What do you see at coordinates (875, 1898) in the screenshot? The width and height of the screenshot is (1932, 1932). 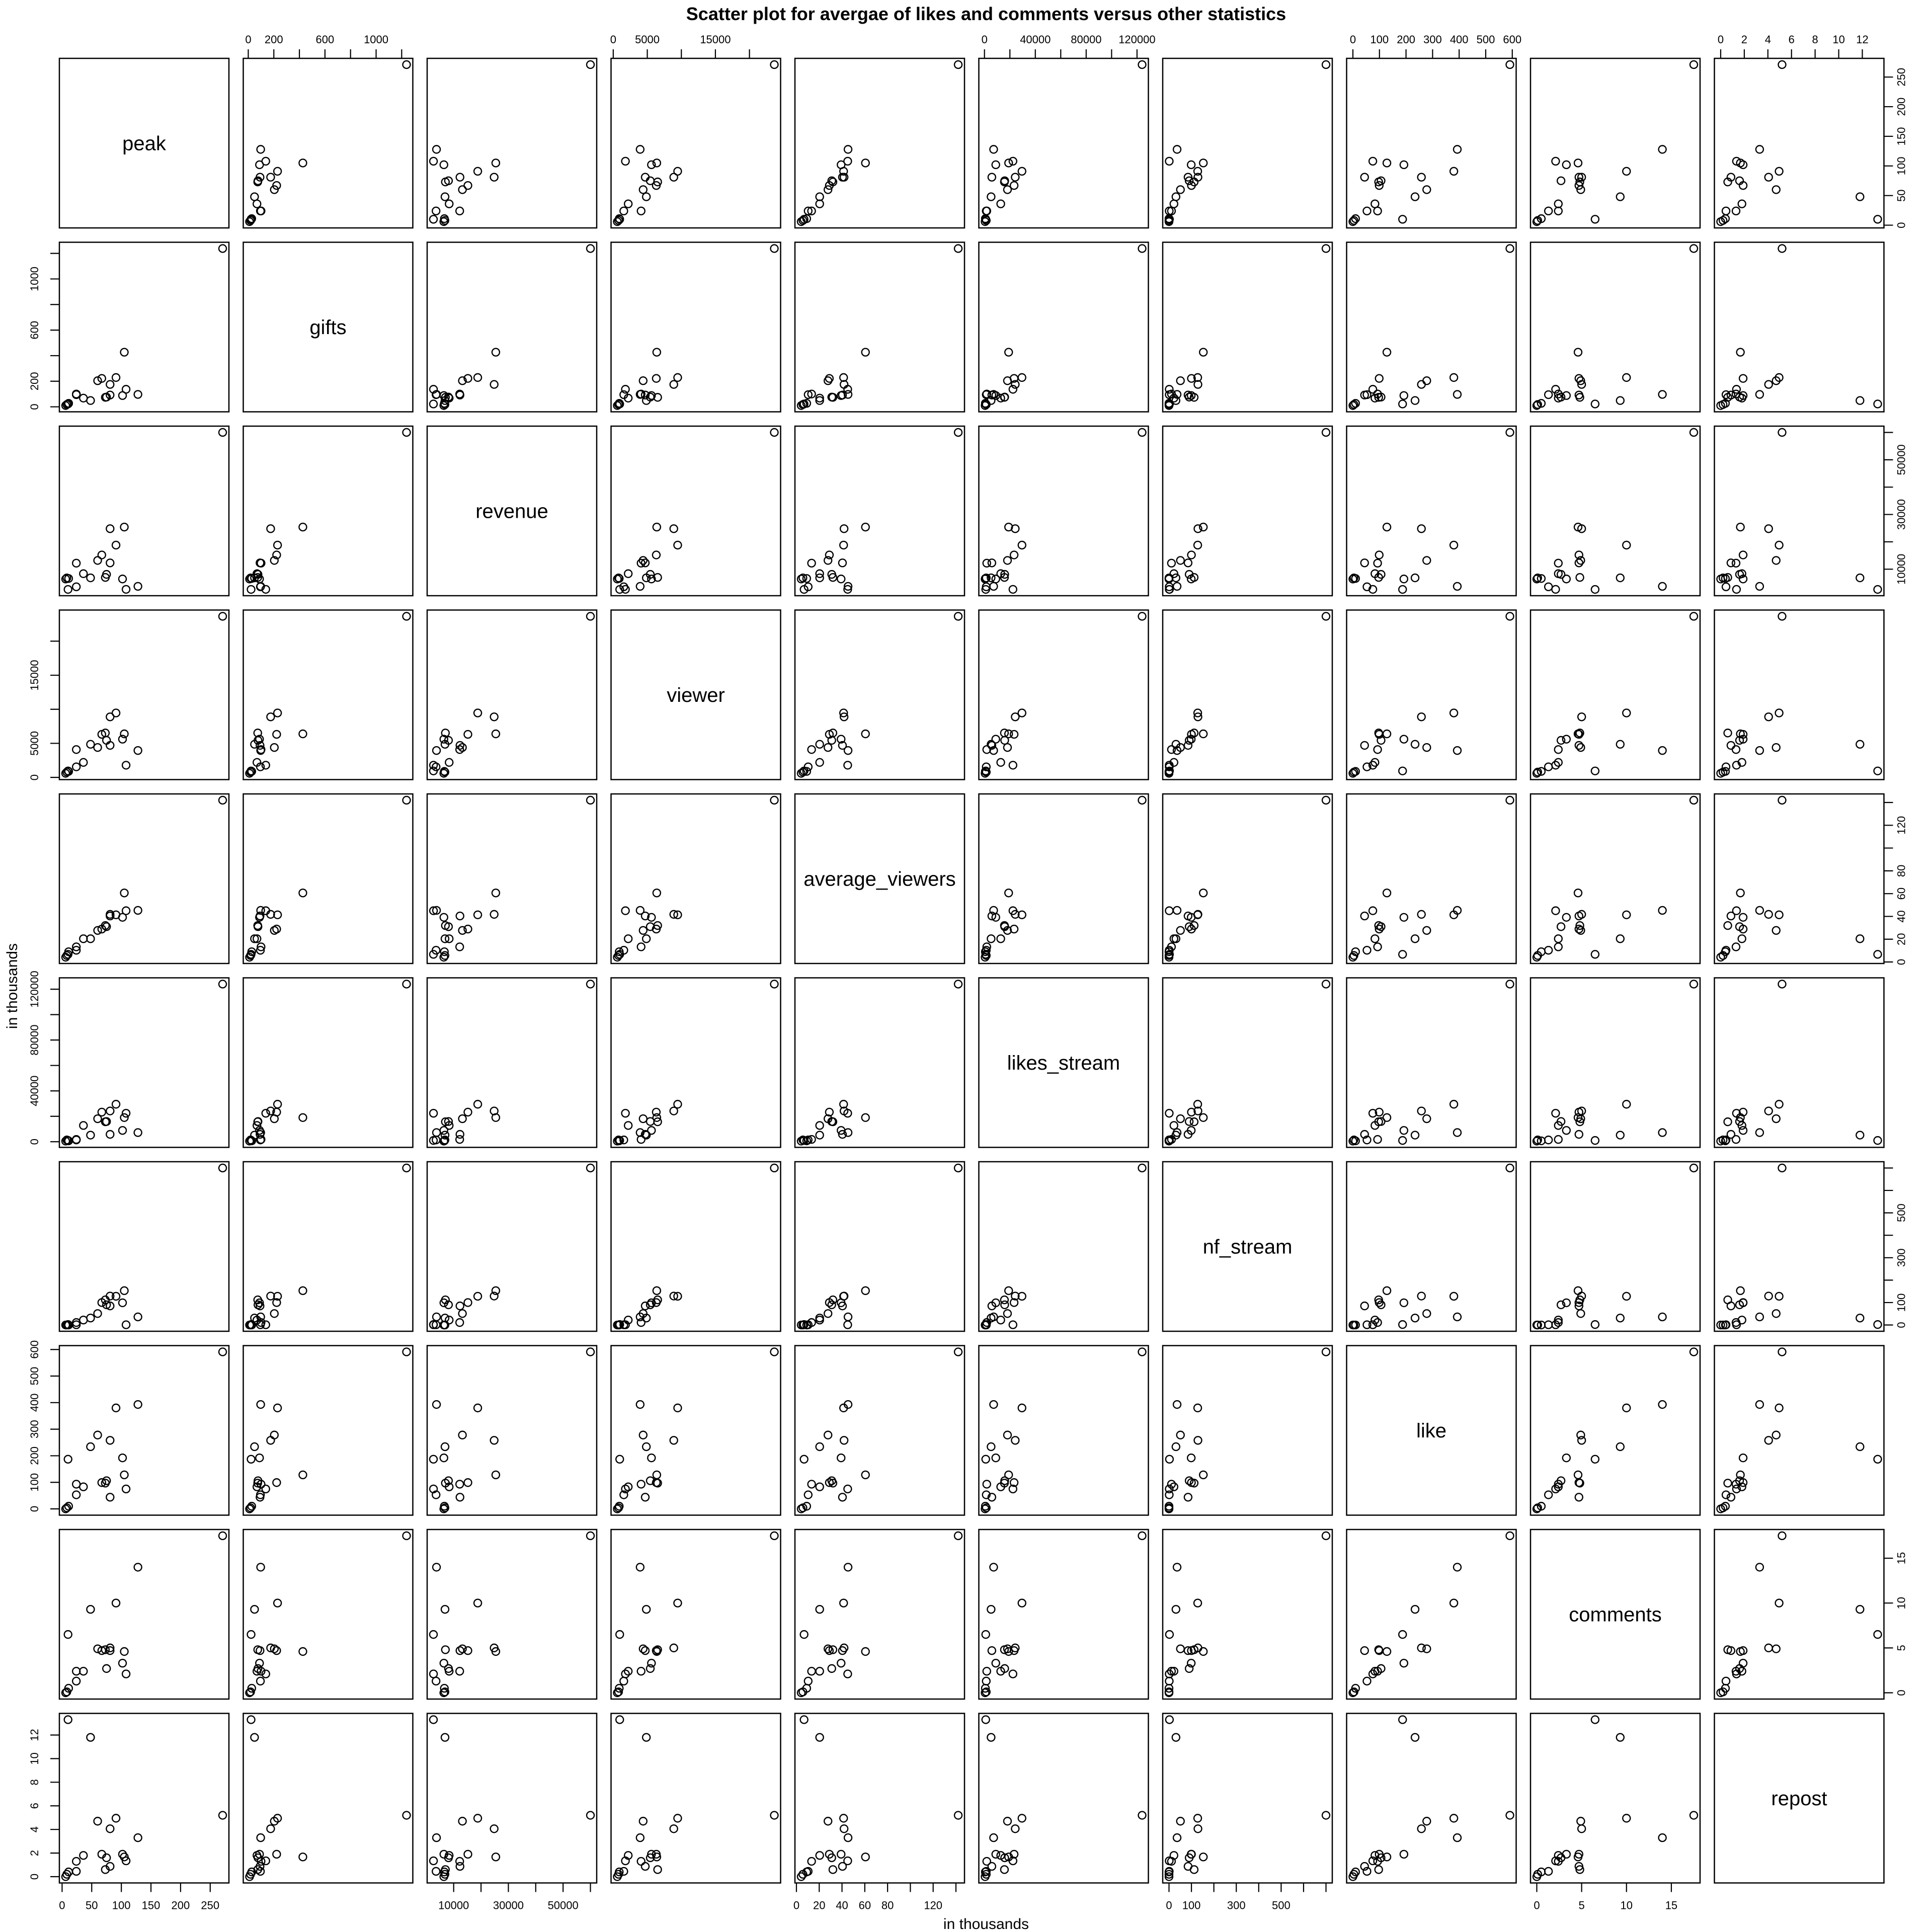 I see `bottom-axis-average_viewers: 0 20 40 60 80 120` at bounding box center [875, 1898].